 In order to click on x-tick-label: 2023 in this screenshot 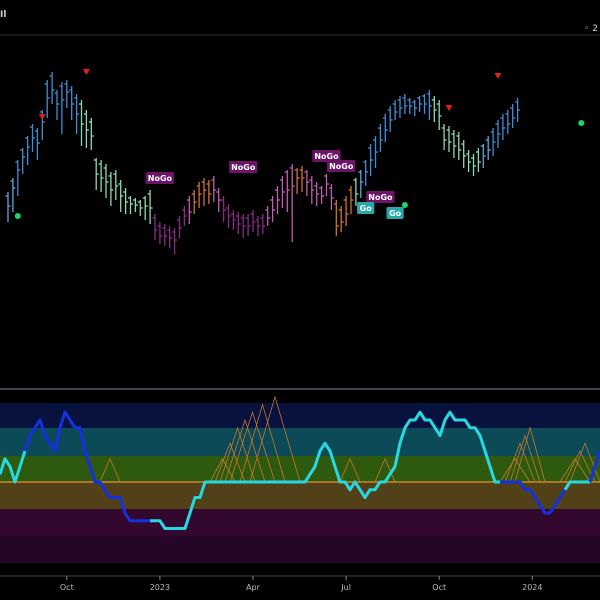, I will do `click(160, 587)`.